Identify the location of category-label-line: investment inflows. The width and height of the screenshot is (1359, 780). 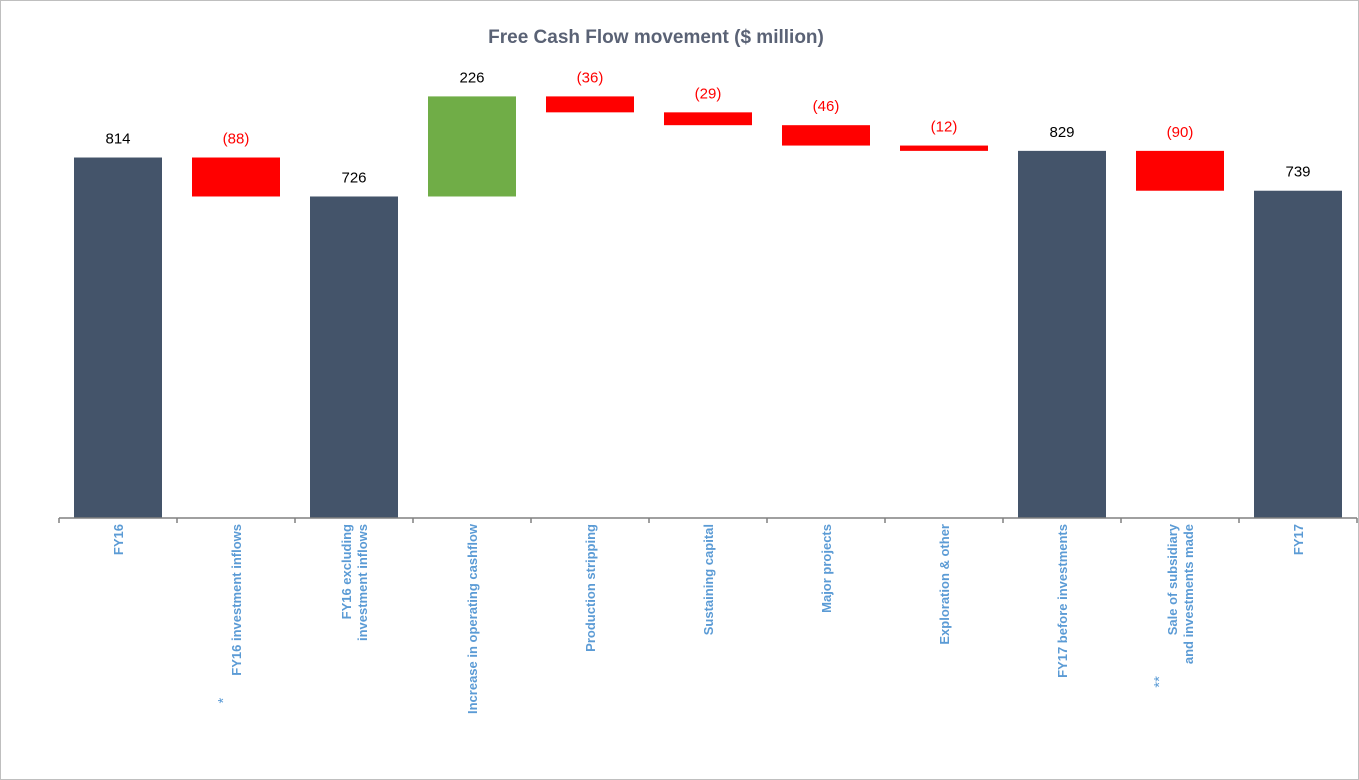
(362, 582).